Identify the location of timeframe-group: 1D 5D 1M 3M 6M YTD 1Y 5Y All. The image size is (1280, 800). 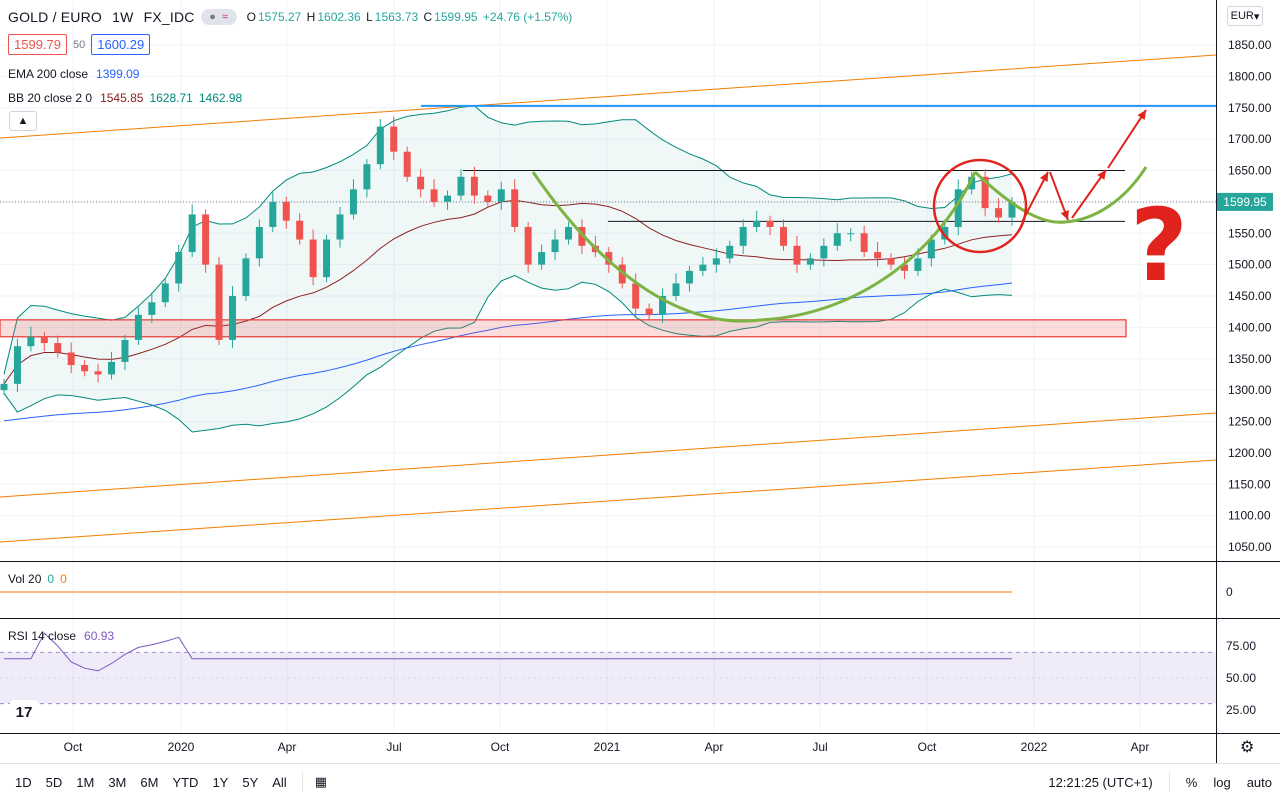
(147, 782).